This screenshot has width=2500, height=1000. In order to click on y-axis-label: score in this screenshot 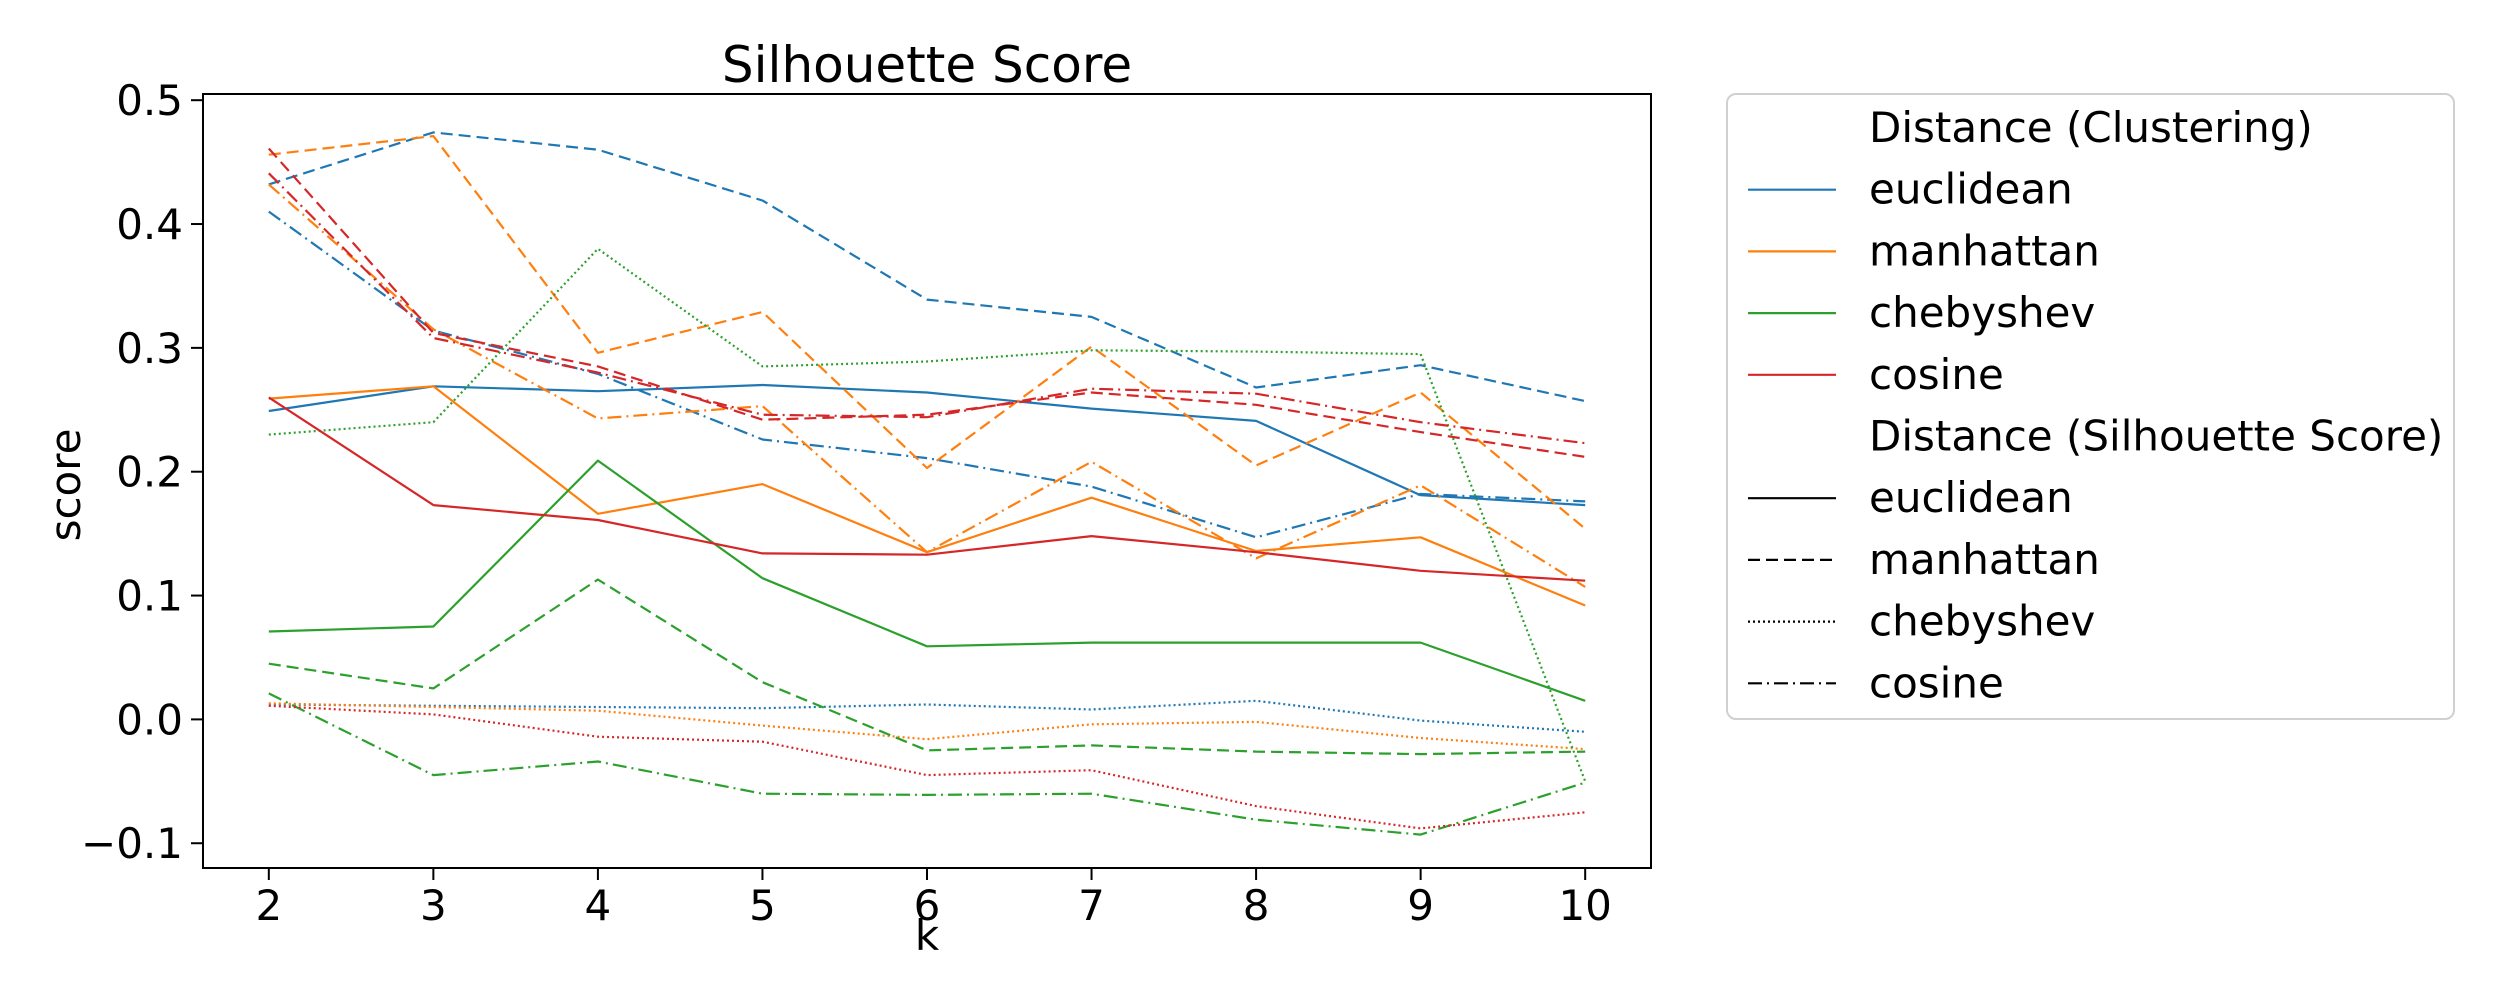, I will do `click(65, 485)`.